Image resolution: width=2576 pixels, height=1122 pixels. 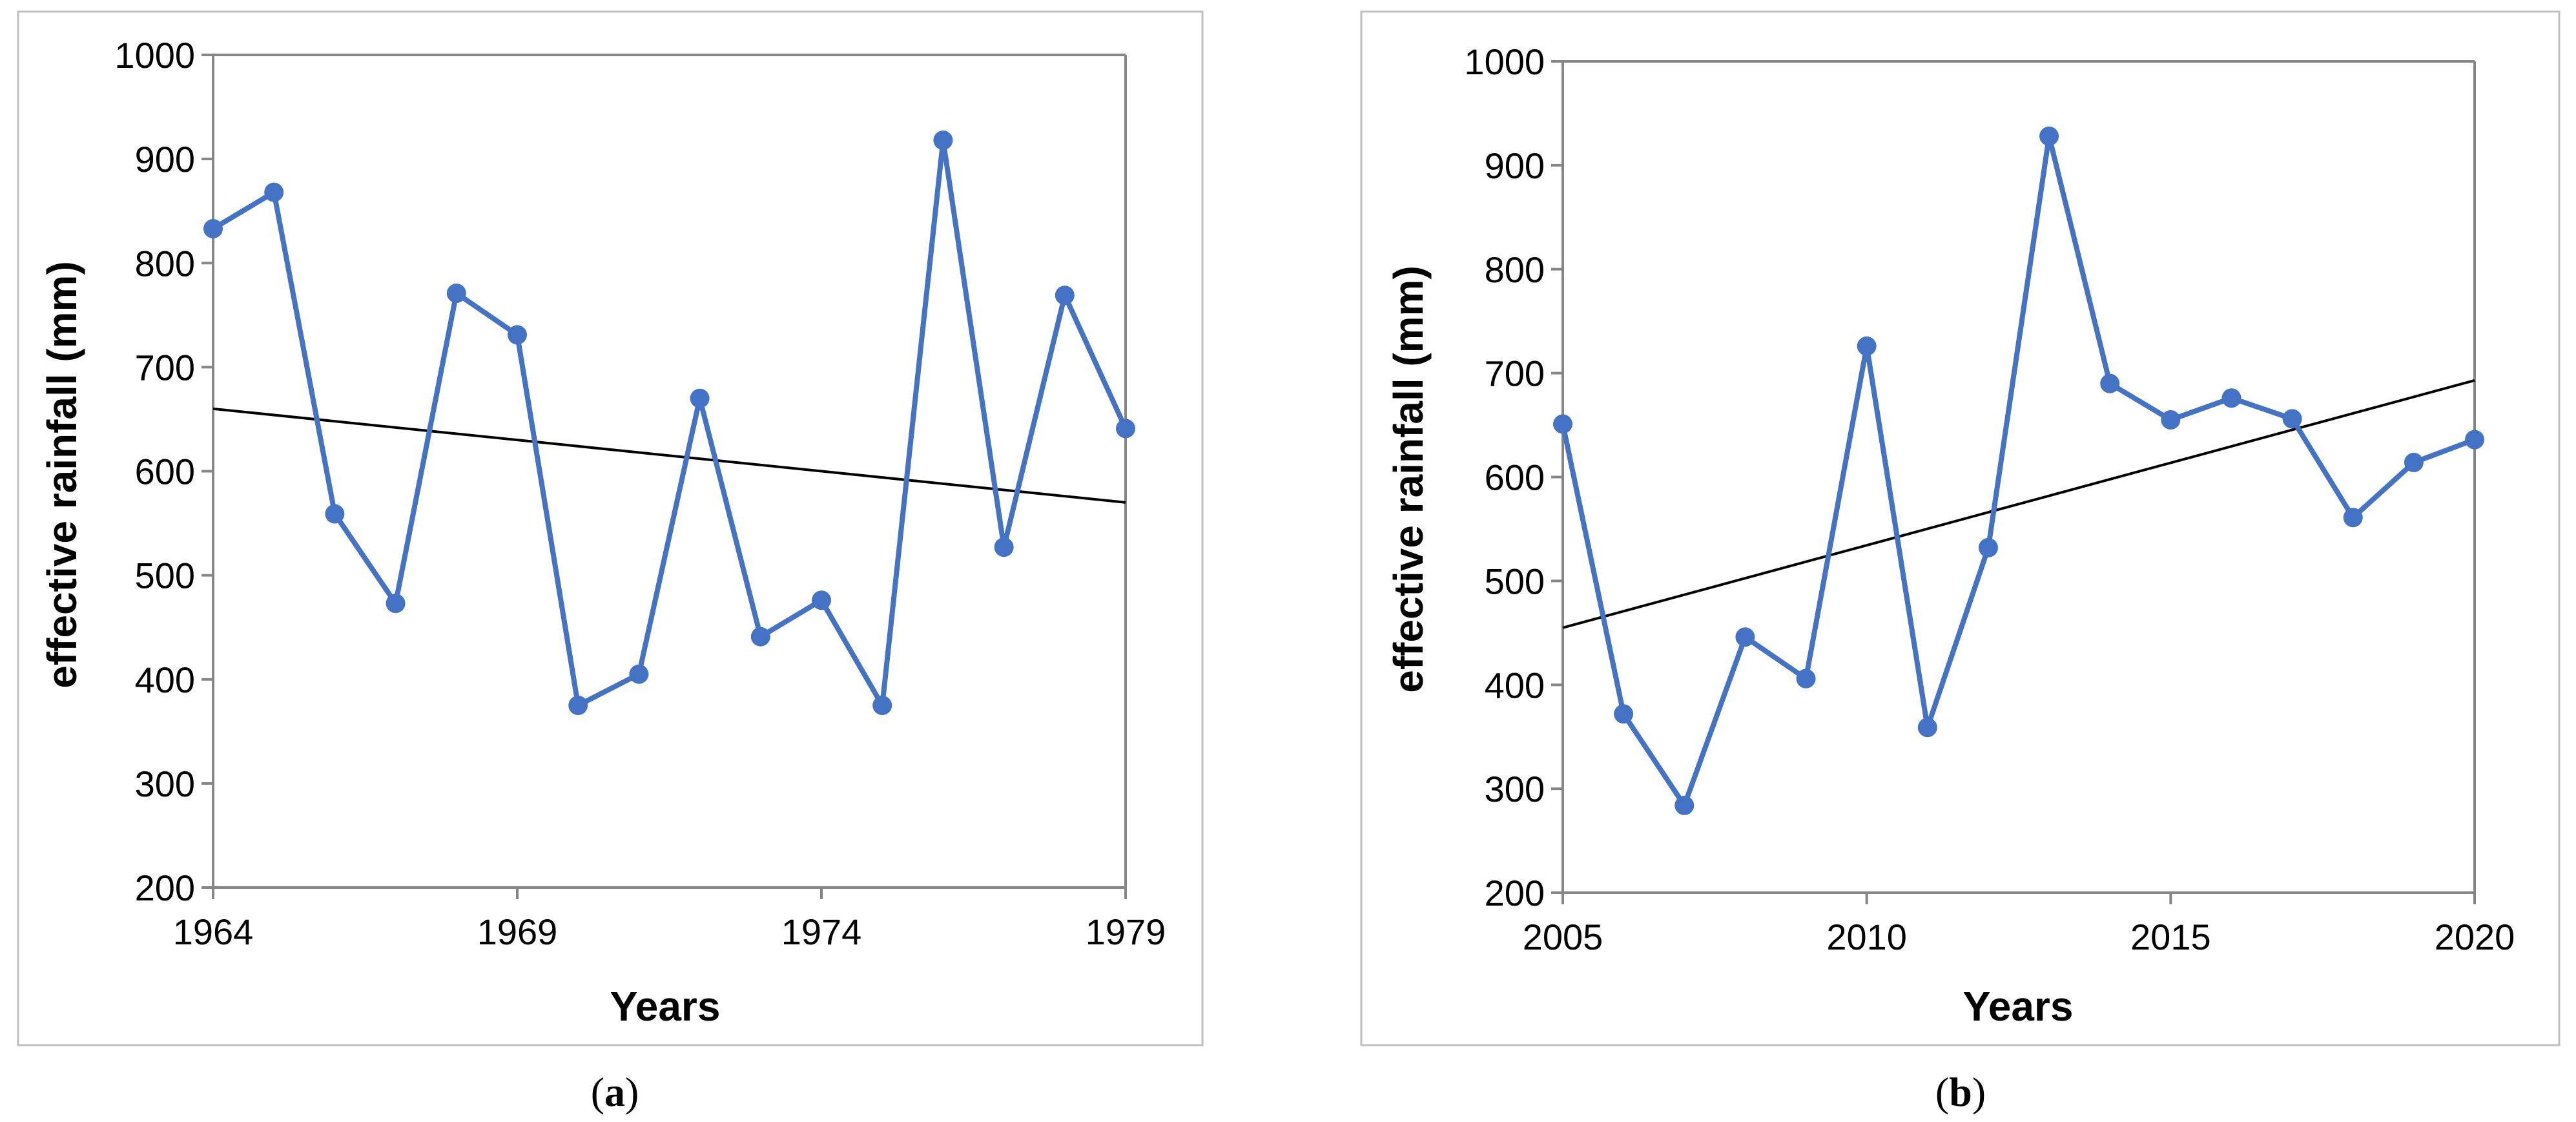 What do you see at coordinates (1942, 1092) in the screenshot?
I see `caption-b-open: (` at bounding box center [1942, 1092].